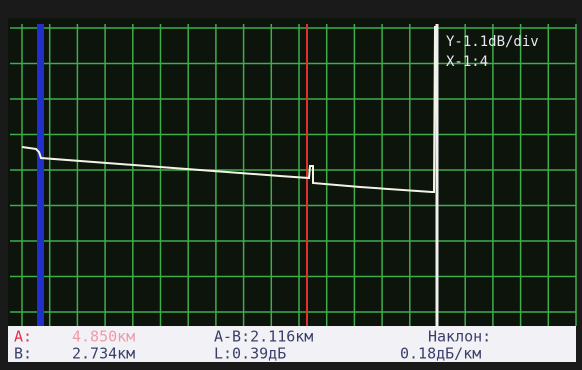  What do you see at coordinates (103, 354) in the screenshot?
I see `b-value: 2.734км` at bounding box center [103, 354].